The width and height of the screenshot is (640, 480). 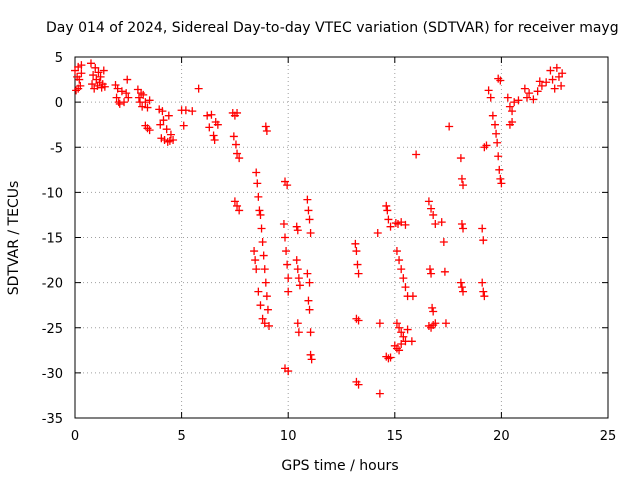 What do you see at coordinates (288, 436) in the screenshot?
I see `x-tick-label: 10` at bounding box center [288, 436].